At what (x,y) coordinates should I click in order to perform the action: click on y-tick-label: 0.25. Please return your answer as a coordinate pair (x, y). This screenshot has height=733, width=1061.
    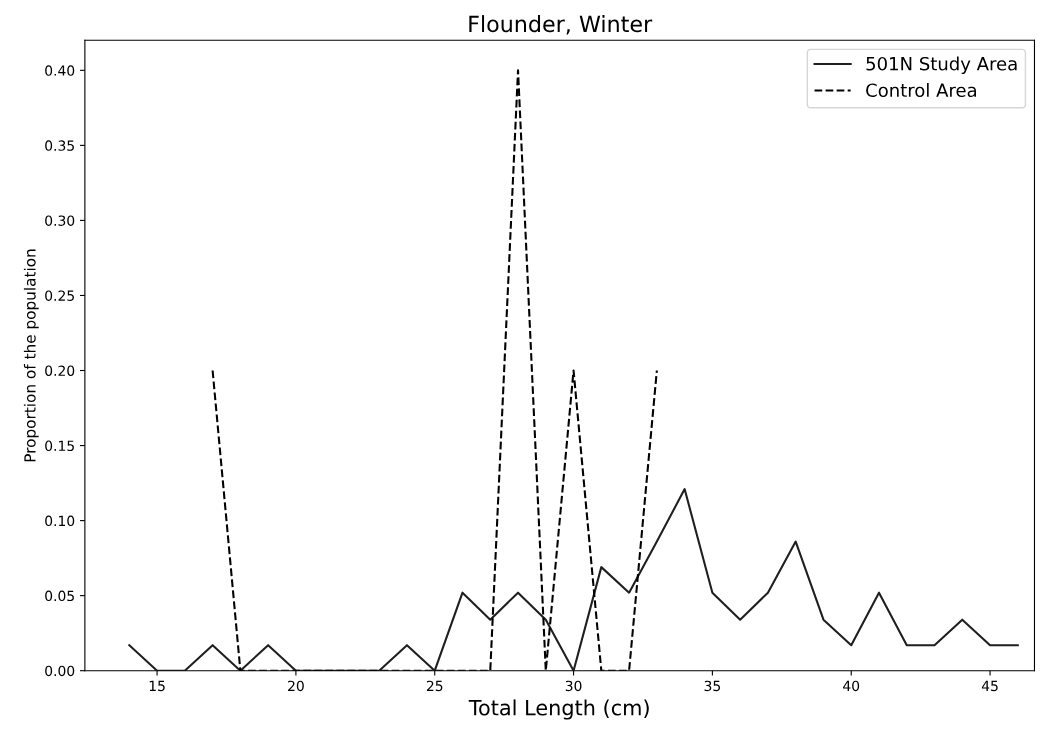
    Looking at the image, I should click on (59, 295).